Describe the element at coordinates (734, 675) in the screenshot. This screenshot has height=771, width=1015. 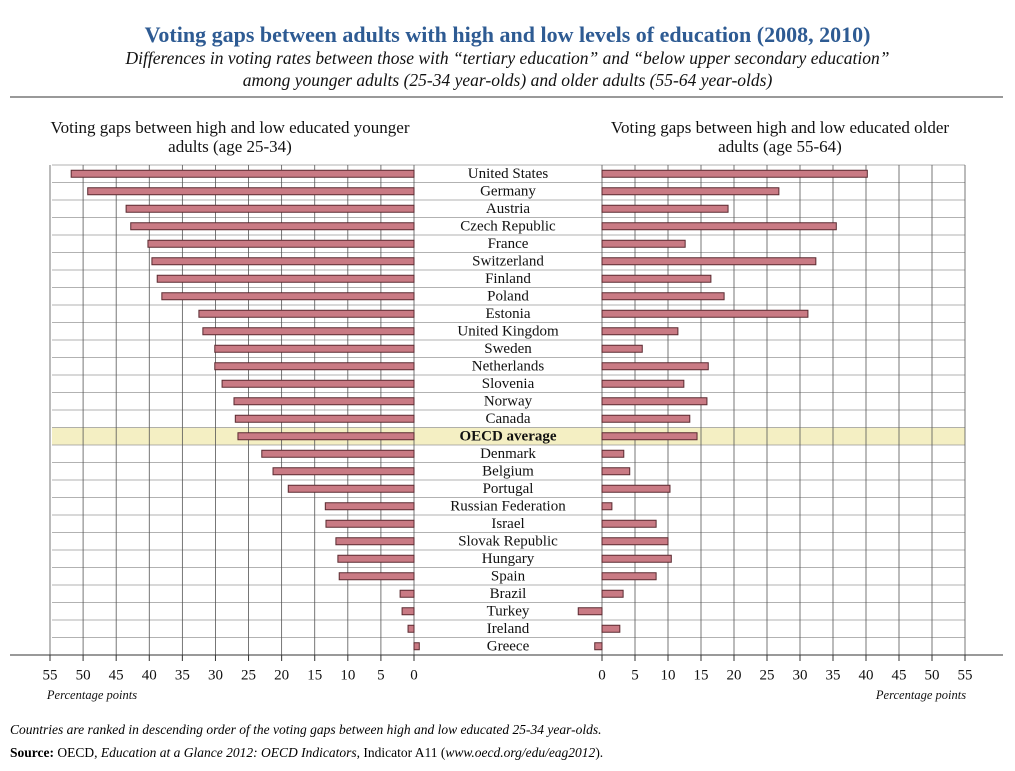
I see `x-tick-label: 20` at that location.